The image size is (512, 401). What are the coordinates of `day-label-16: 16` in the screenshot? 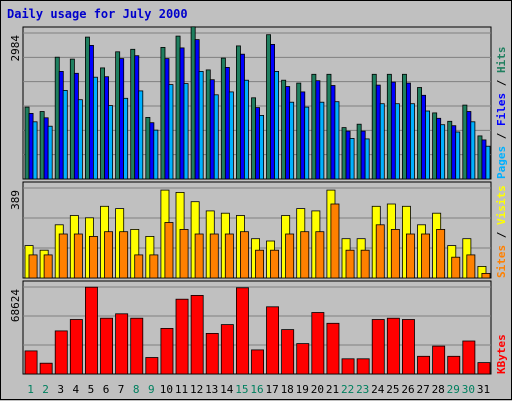 It's located at (256, 389).